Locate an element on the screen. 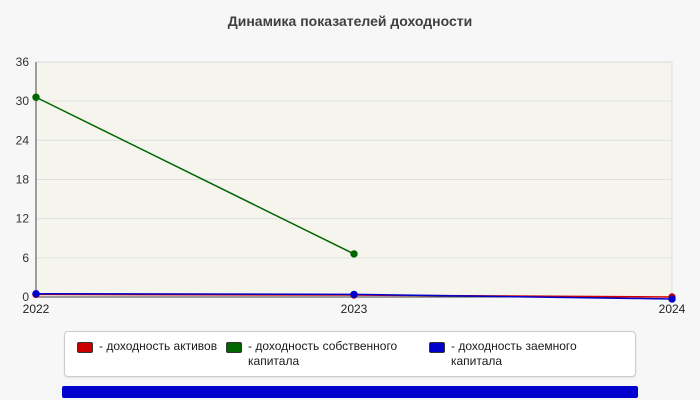 The image size is (700, 400). x-tick-label: 2023 is located at coordinates (354, 309).